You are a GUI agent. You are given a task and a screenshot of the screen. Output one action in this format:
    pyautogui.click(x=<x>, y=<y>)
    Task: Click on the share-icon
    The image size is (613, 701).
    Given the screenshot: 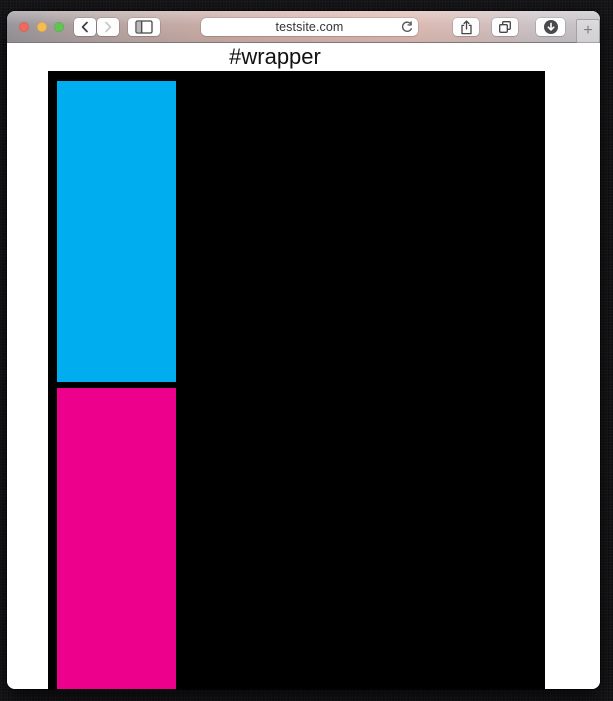 What is the action you would take?
    pyautogui.click(x=466, y=27)
    